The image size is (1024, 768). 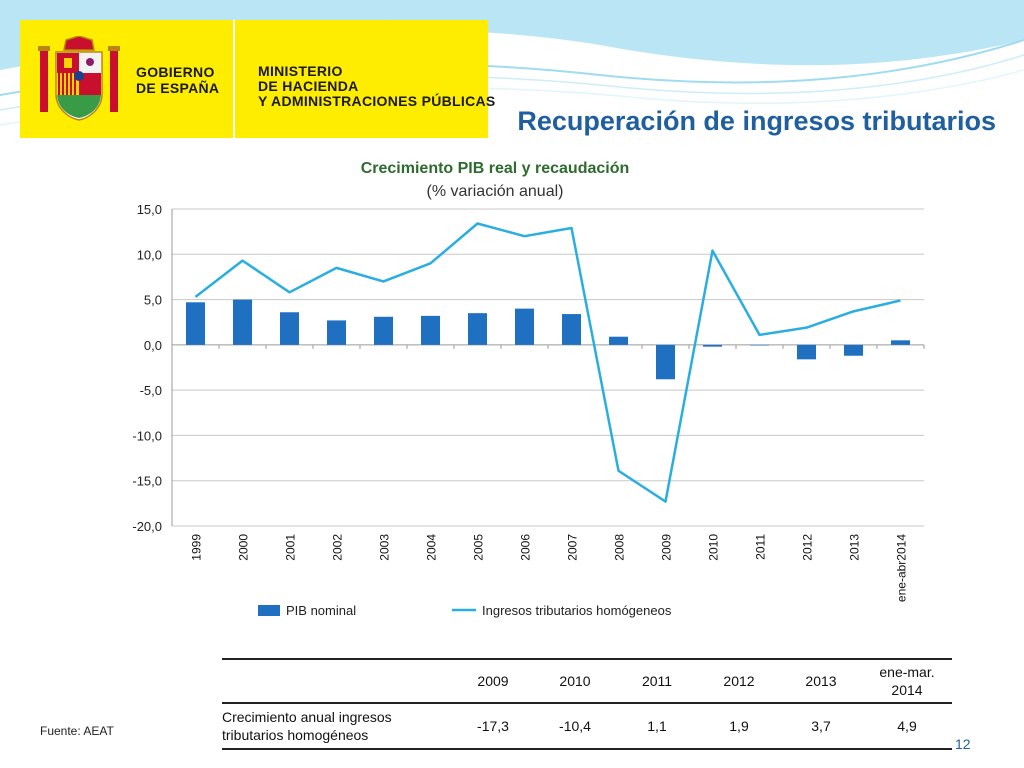 I want to click on x-tick-label: 2002, so click(x=338, y=547).